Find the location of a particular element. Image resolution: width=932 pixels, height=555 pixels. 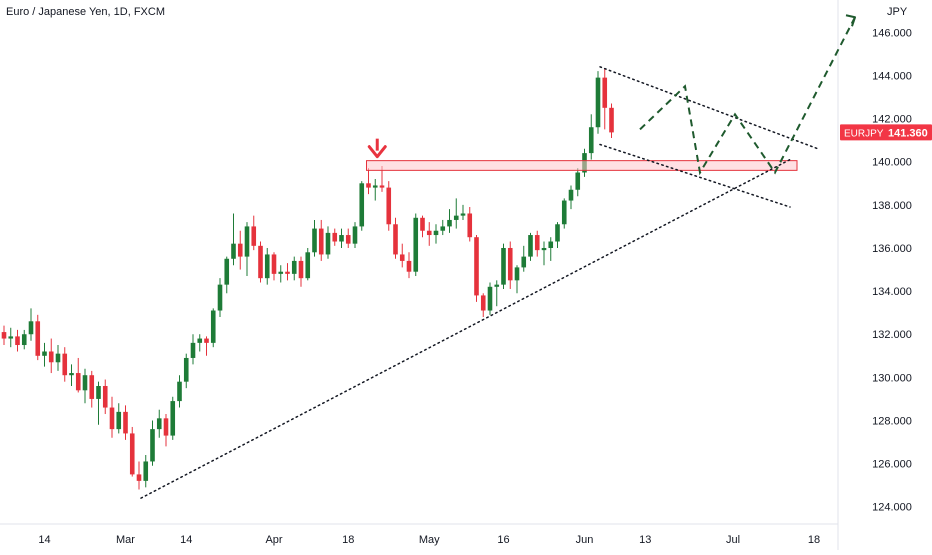

price-tick-label: 142.000 is located at coordinates (892, 120).